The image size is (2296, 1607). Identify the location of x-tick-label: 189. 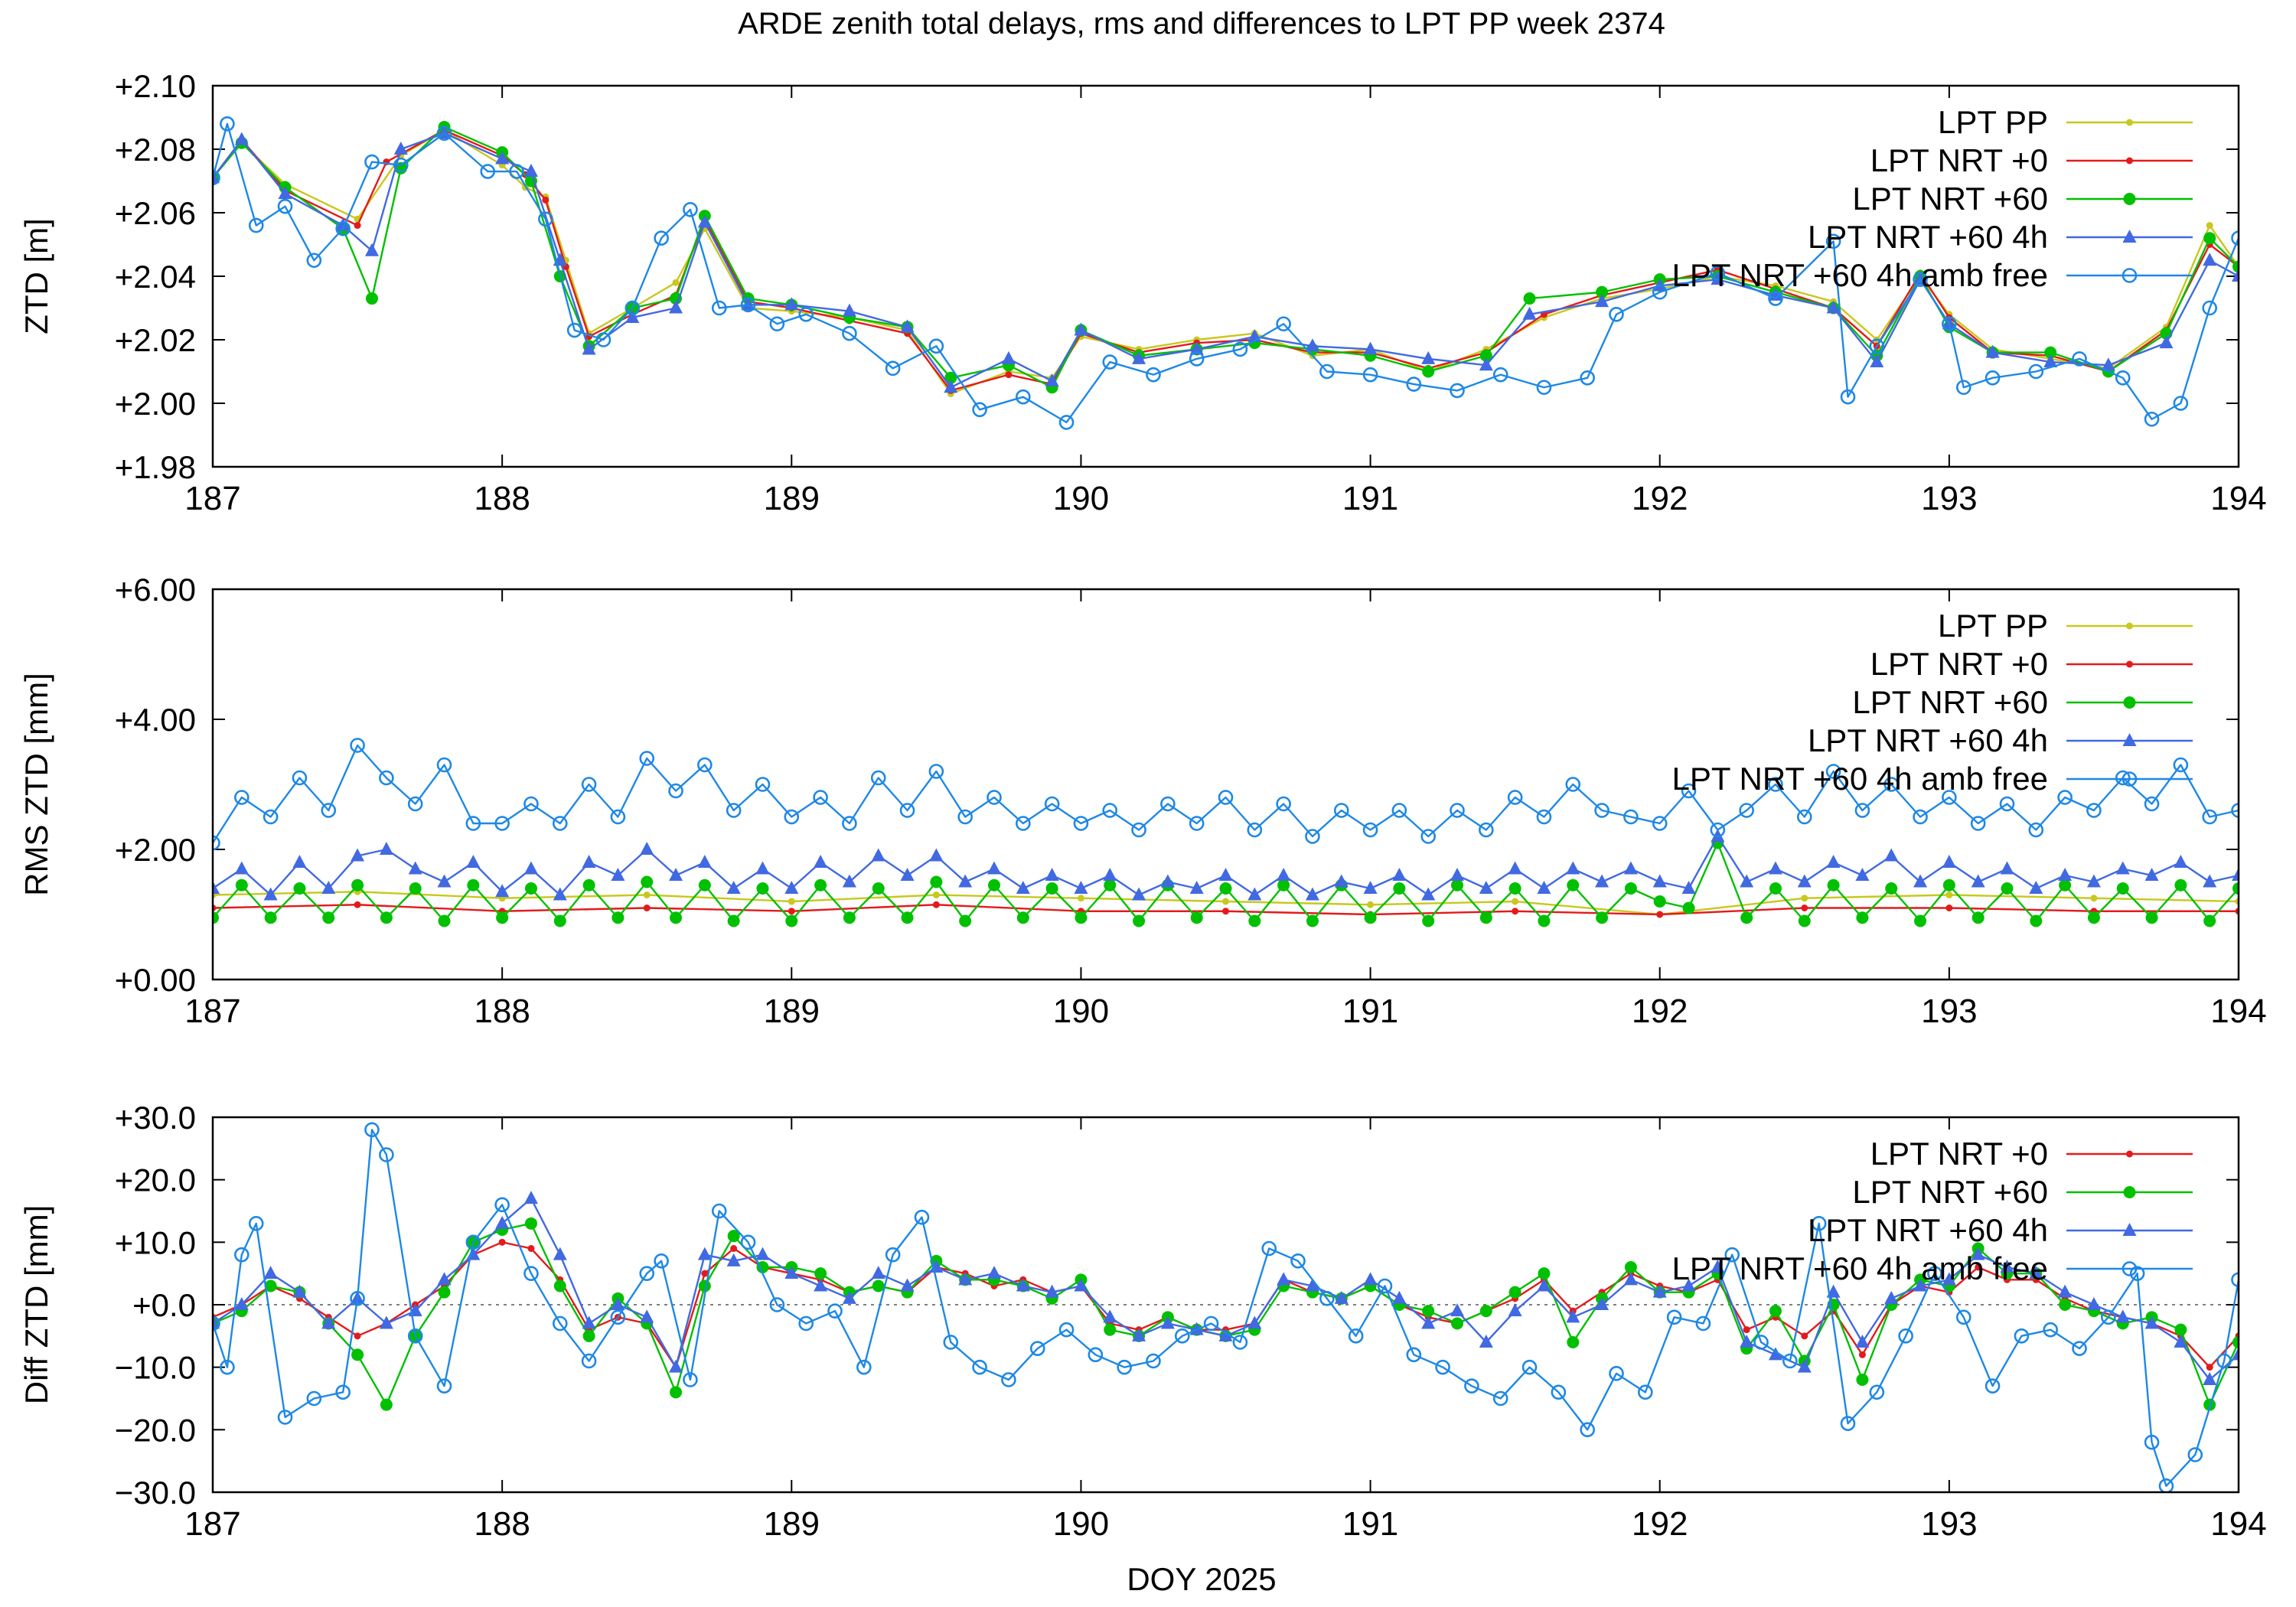
(792, 498).